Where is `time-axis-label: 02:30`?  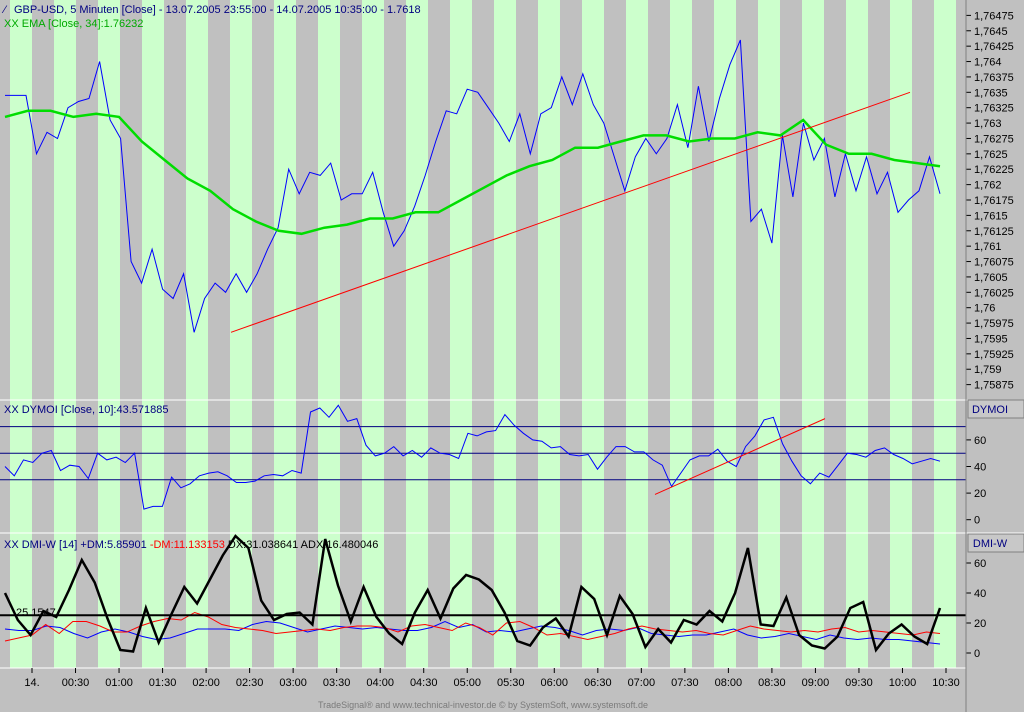
time-axis-label: 02:30 is located at coordinates (250, 683).